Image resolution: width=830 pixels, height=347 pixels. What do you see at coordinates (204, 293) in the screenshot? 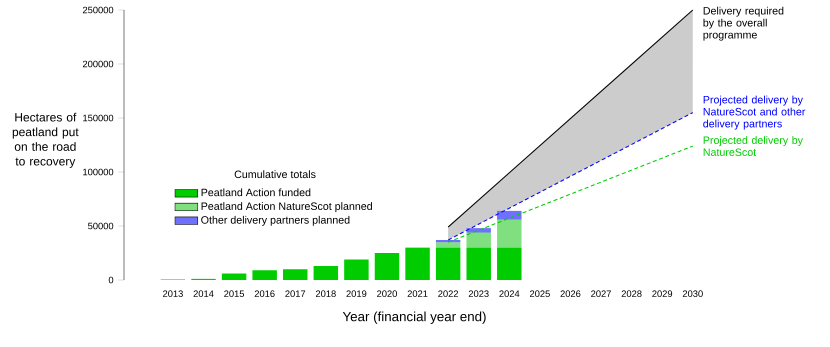
I see `x-tick-label: 2014` at bounding box center [204, 293].